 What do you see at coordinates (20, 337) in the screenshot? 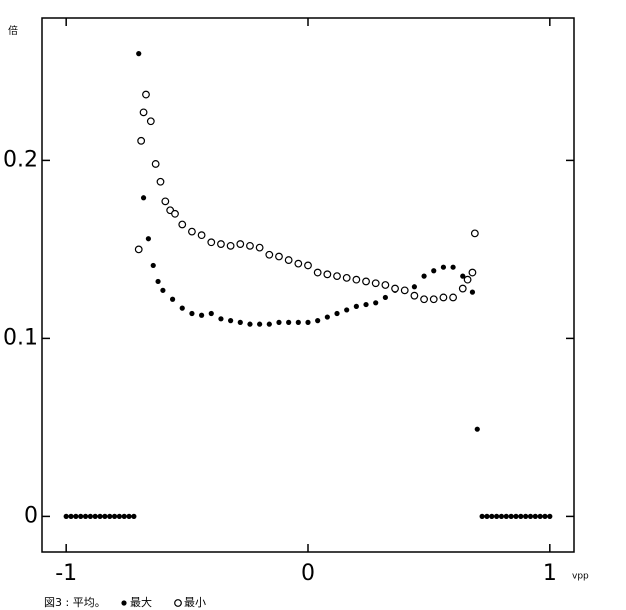
I see `y-tick-label: 0.1` at bounding box center [20, 337].